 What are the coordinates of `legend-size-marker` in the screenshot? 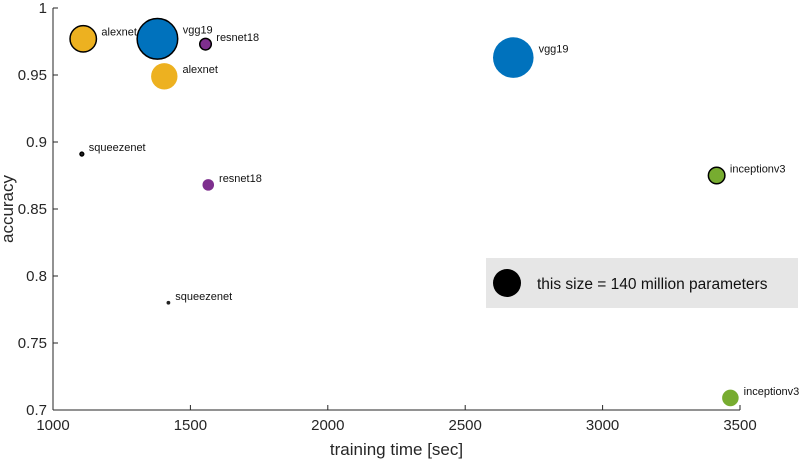 It's located at (507, 283).